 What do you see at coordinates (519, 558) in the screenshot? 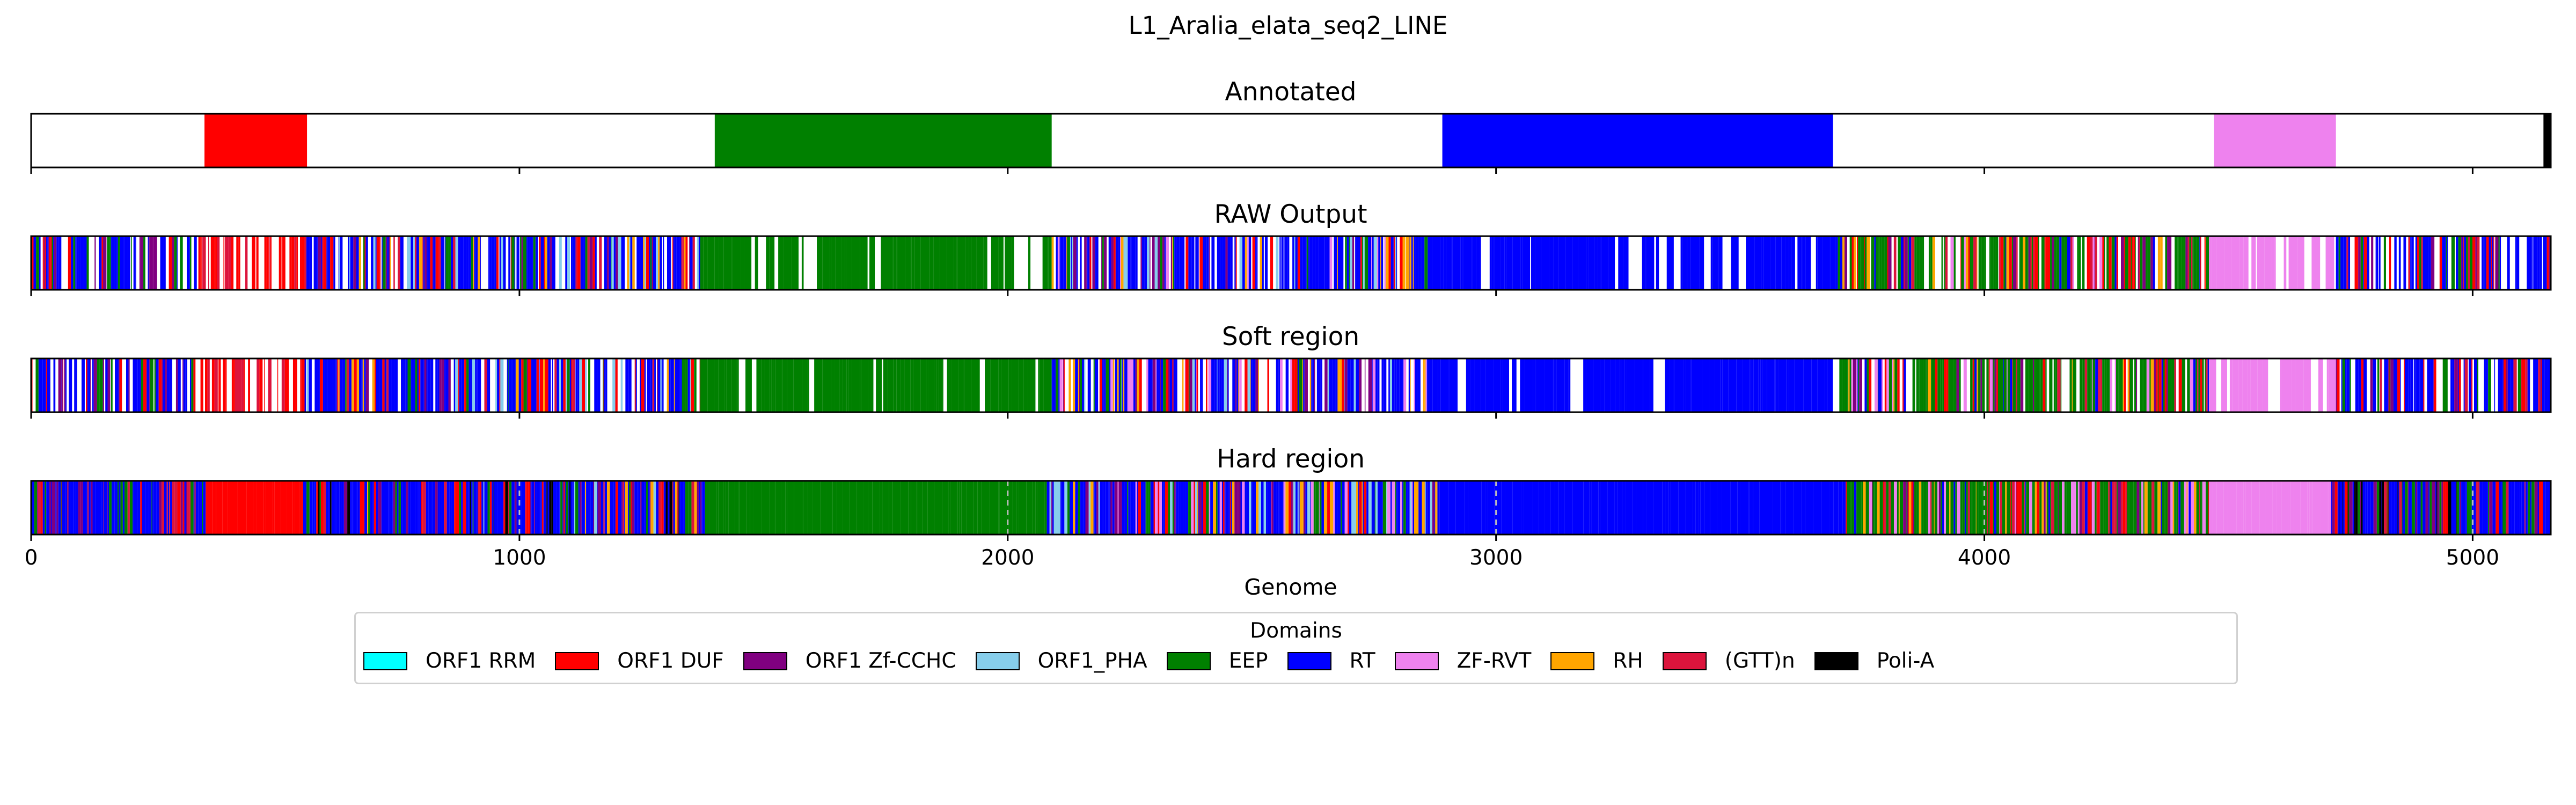
I see `x-tick-label: 1000` at bounding box center [519, 558].